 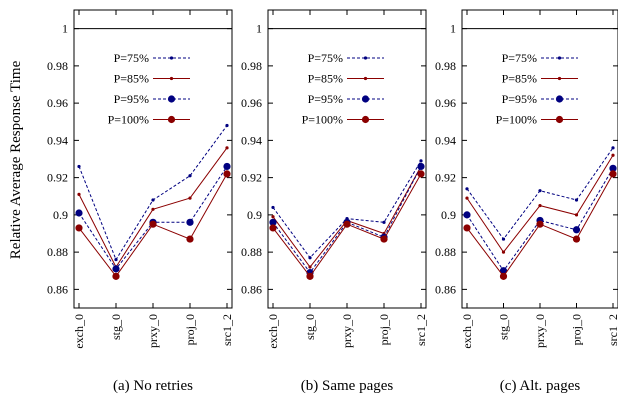 I want to click on panel-caption: (b) Same pages, so click(x=347, y=386).